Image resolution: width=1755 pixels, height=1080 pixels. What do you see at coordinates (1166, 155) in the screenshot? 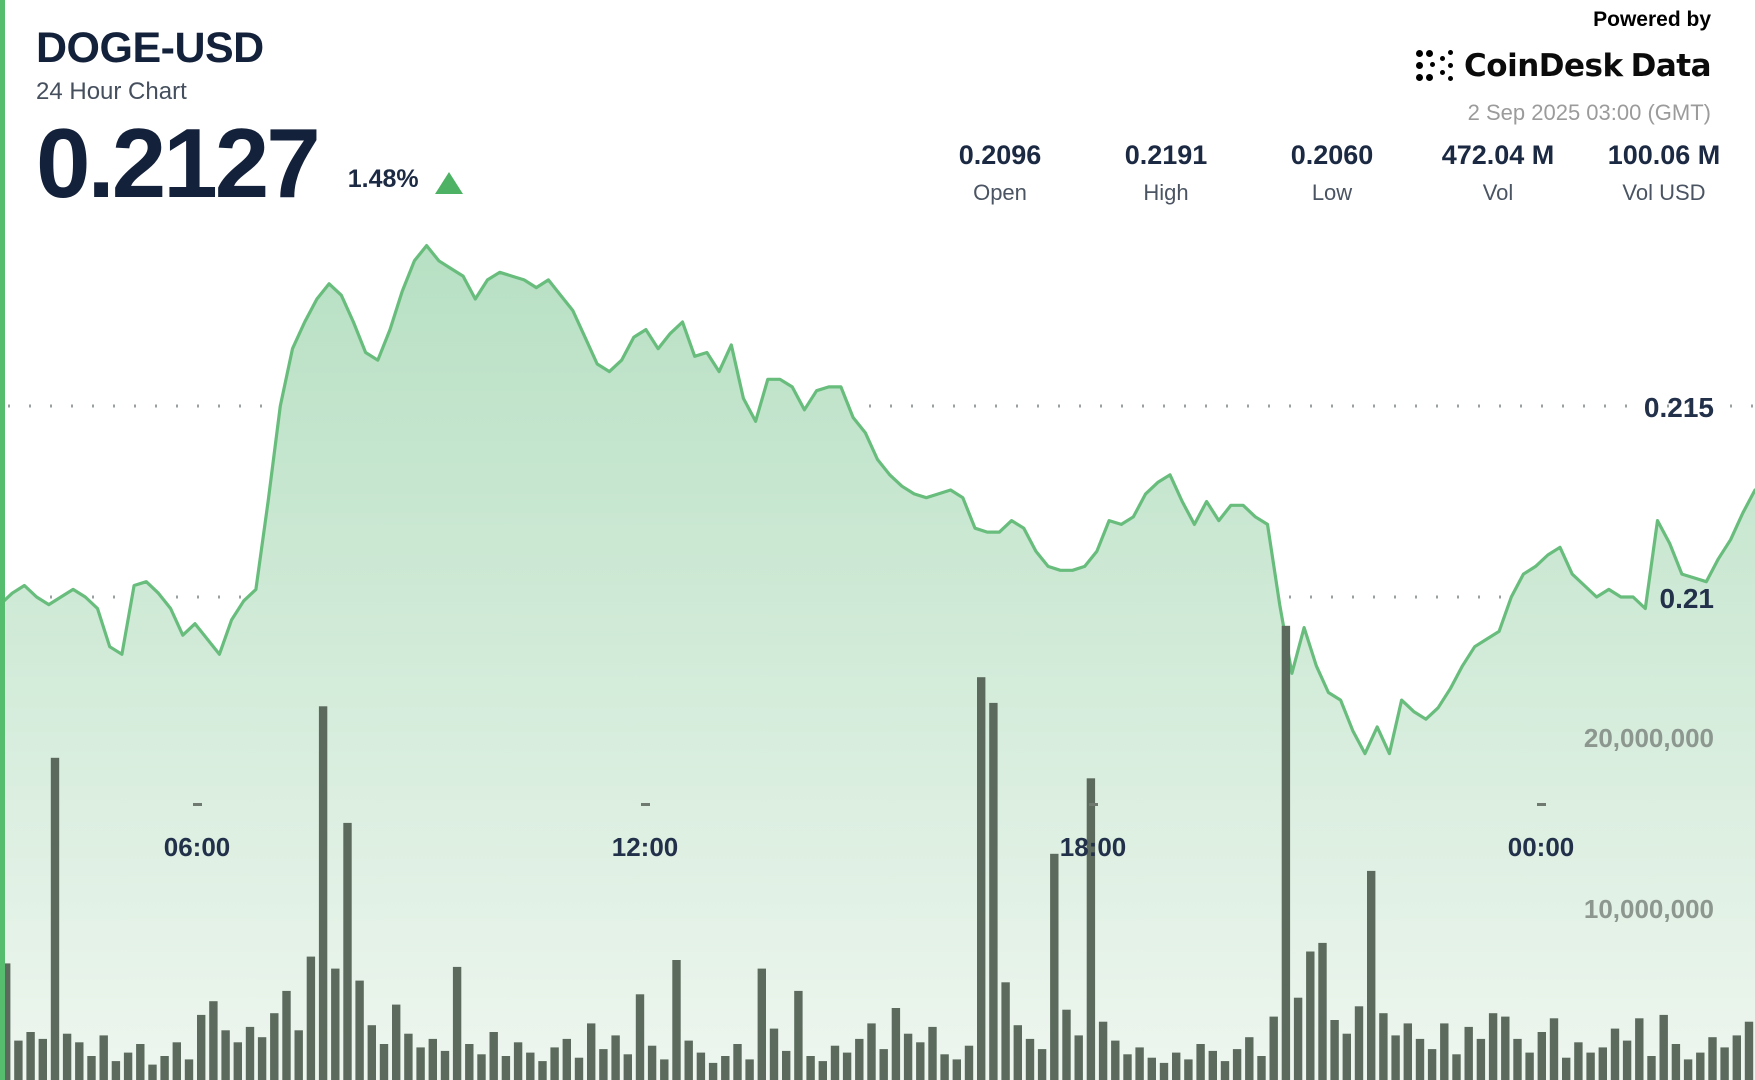
I see `stat-high-value: 0.2191` at bounding box center [1166, 155].